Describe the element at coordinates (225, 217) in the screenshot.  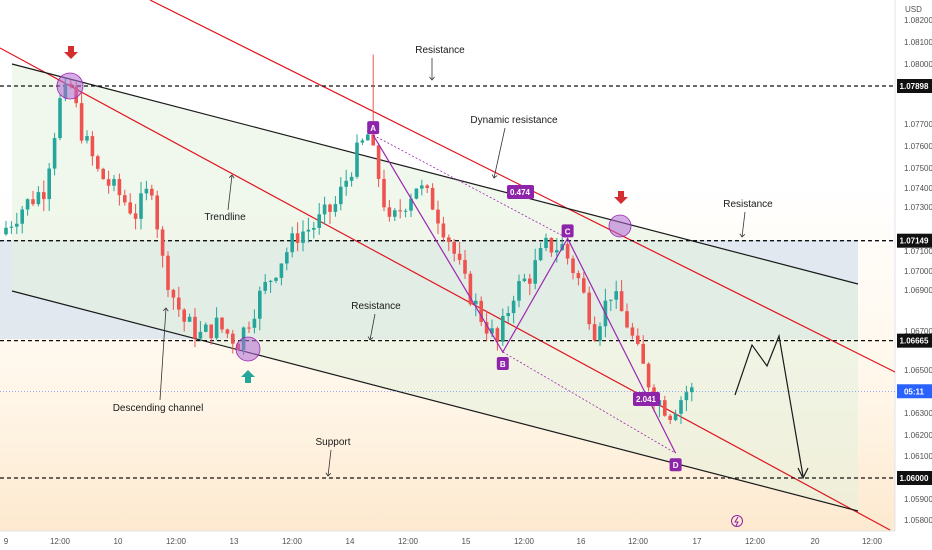
I see `annotation-label: Trendline` at that location.